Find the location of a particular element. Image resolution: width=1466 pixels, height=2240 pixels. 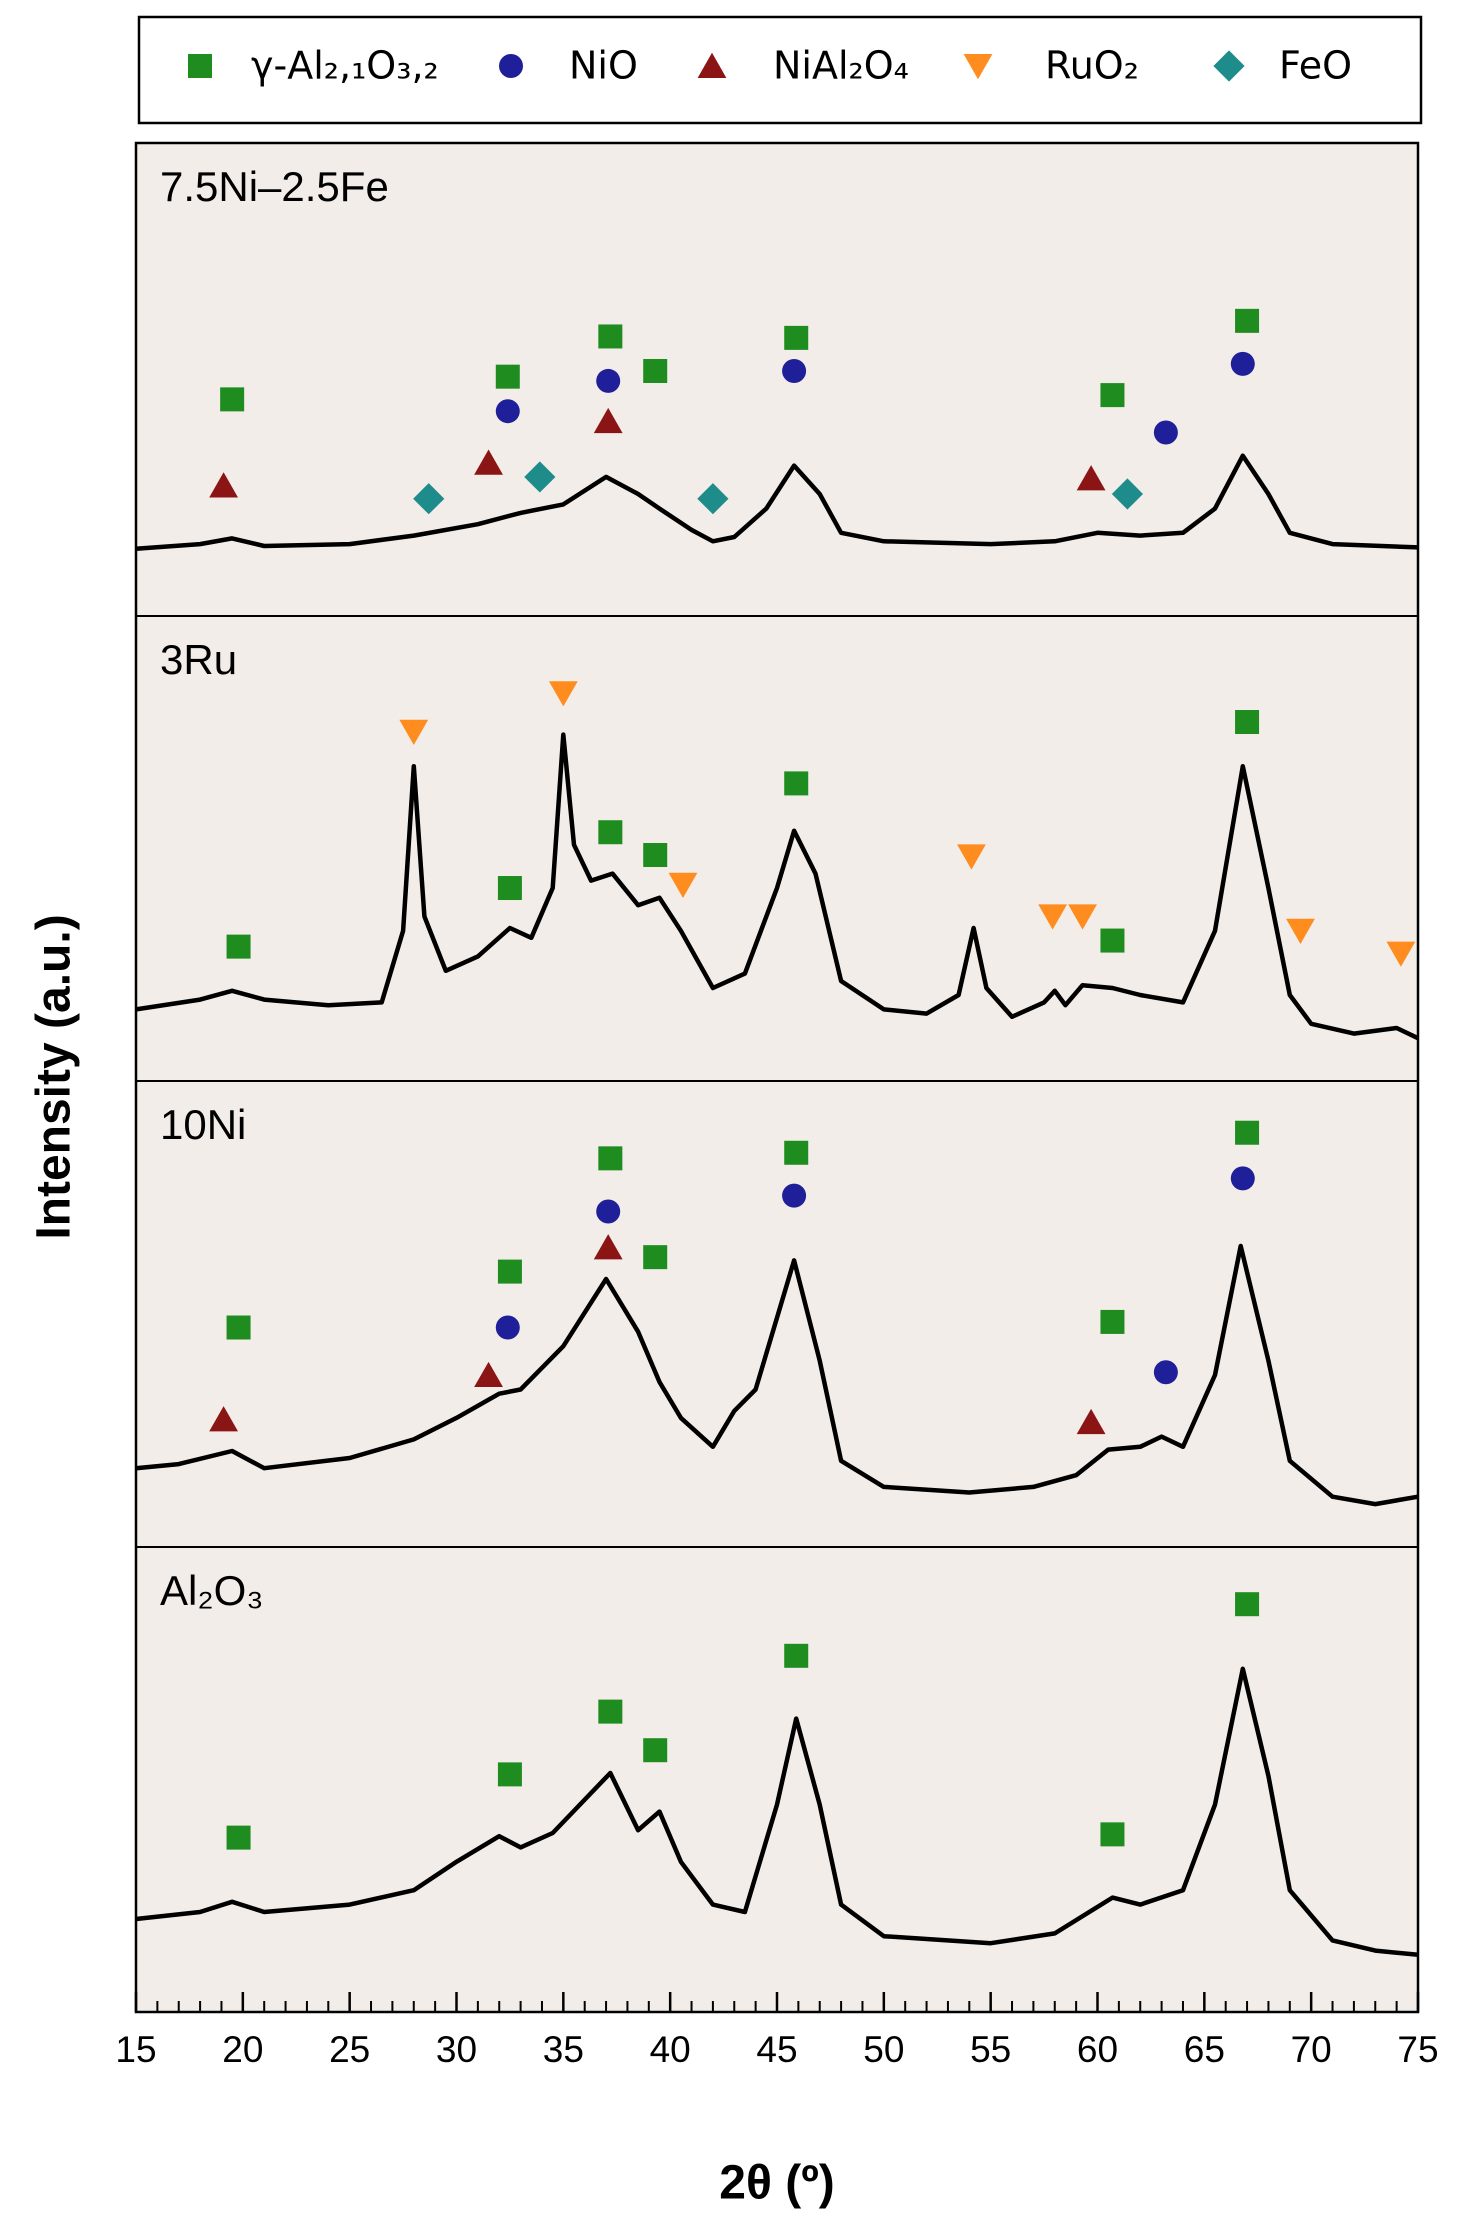

x-axis-label: 2θ (º) is located at coordinates (776, 2183).